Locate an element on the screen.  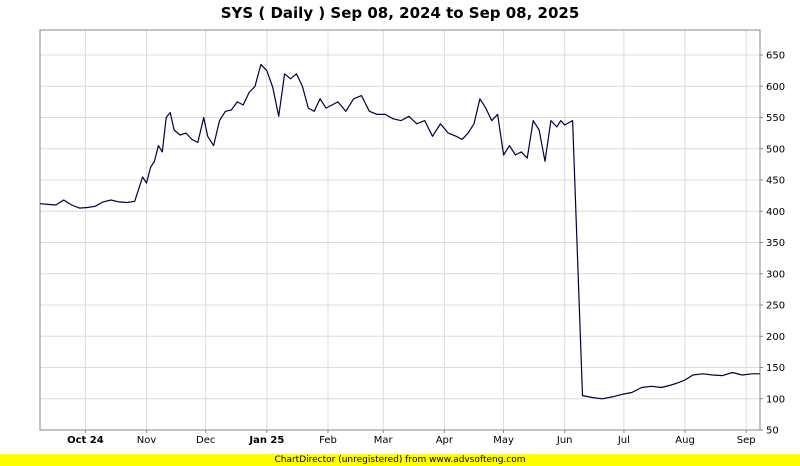
y-tick-label: 450 is located at coordinates (775, 181).